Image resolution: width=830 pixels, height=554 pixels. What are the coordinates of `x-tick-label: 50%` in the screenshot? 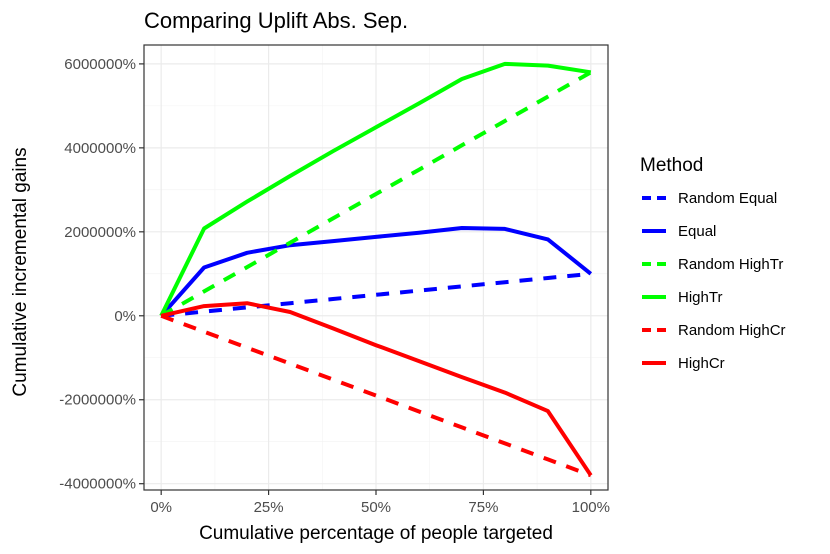 It's located at (376, 507).